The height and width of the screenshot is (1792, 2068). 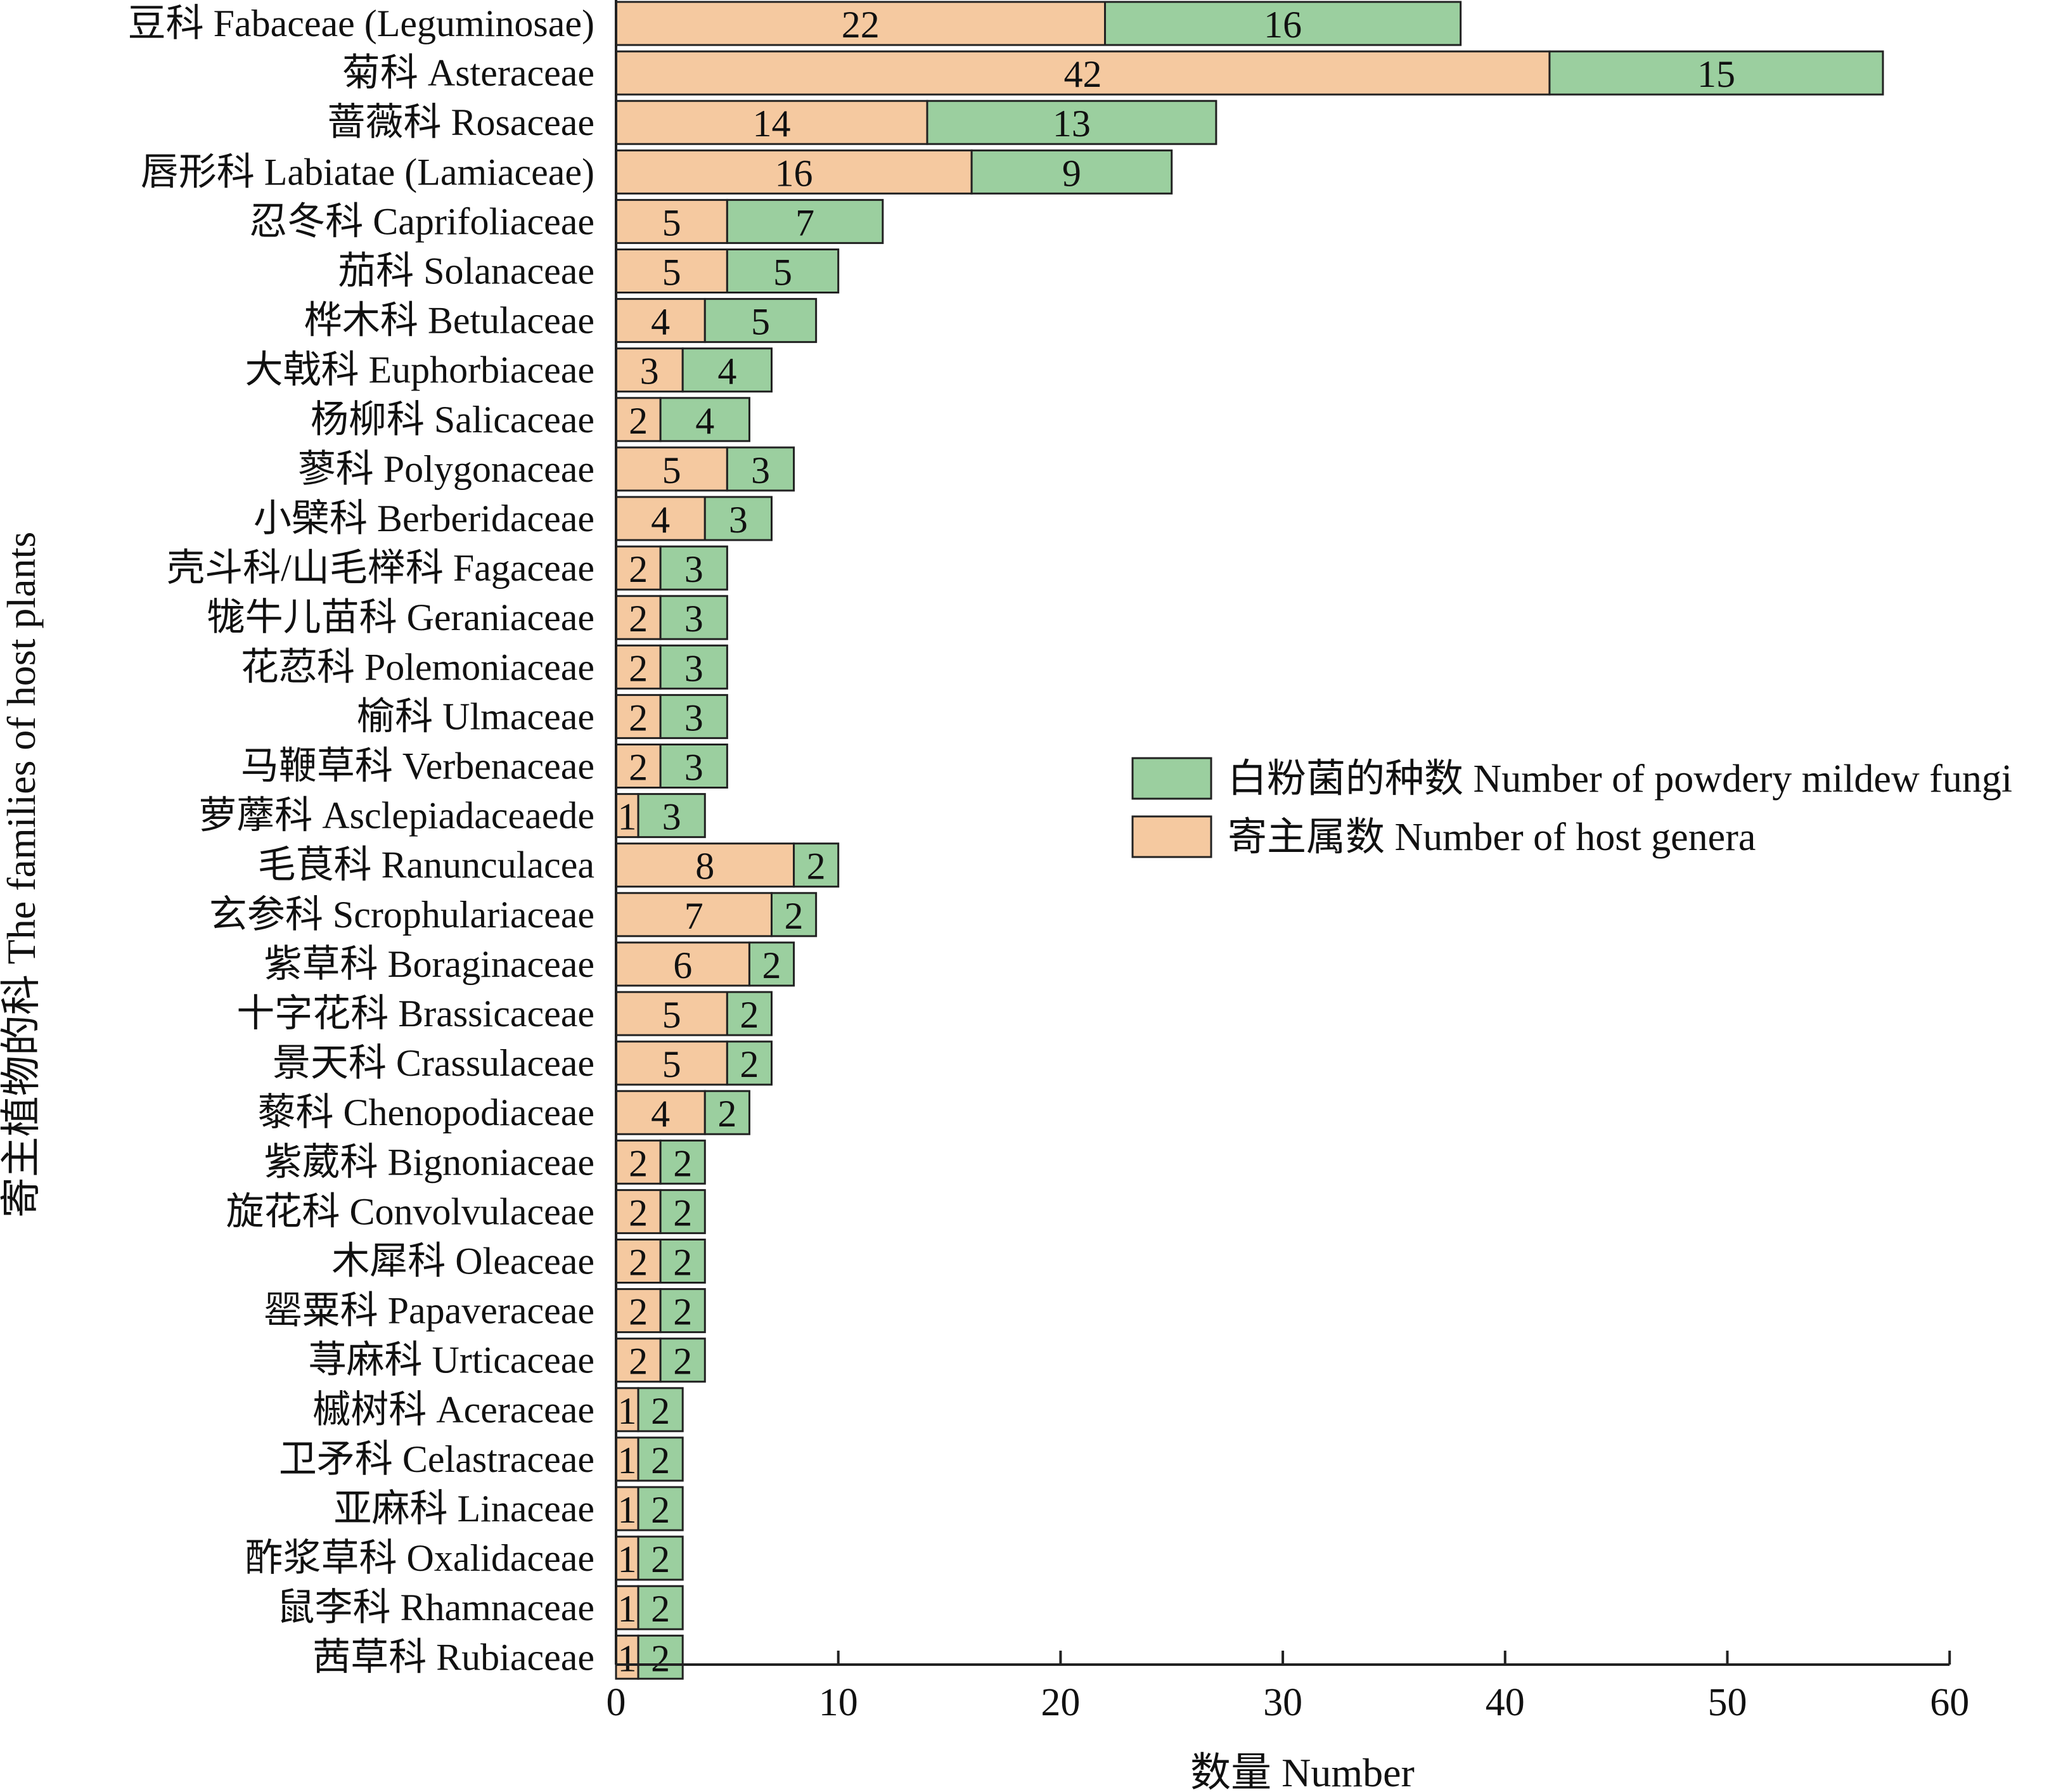 What do you see at coordinates (429, 1162) in the screenshot?
I see `category-label: 紫葳科 Bignoniaceae` at bounding box center [429, 1162].